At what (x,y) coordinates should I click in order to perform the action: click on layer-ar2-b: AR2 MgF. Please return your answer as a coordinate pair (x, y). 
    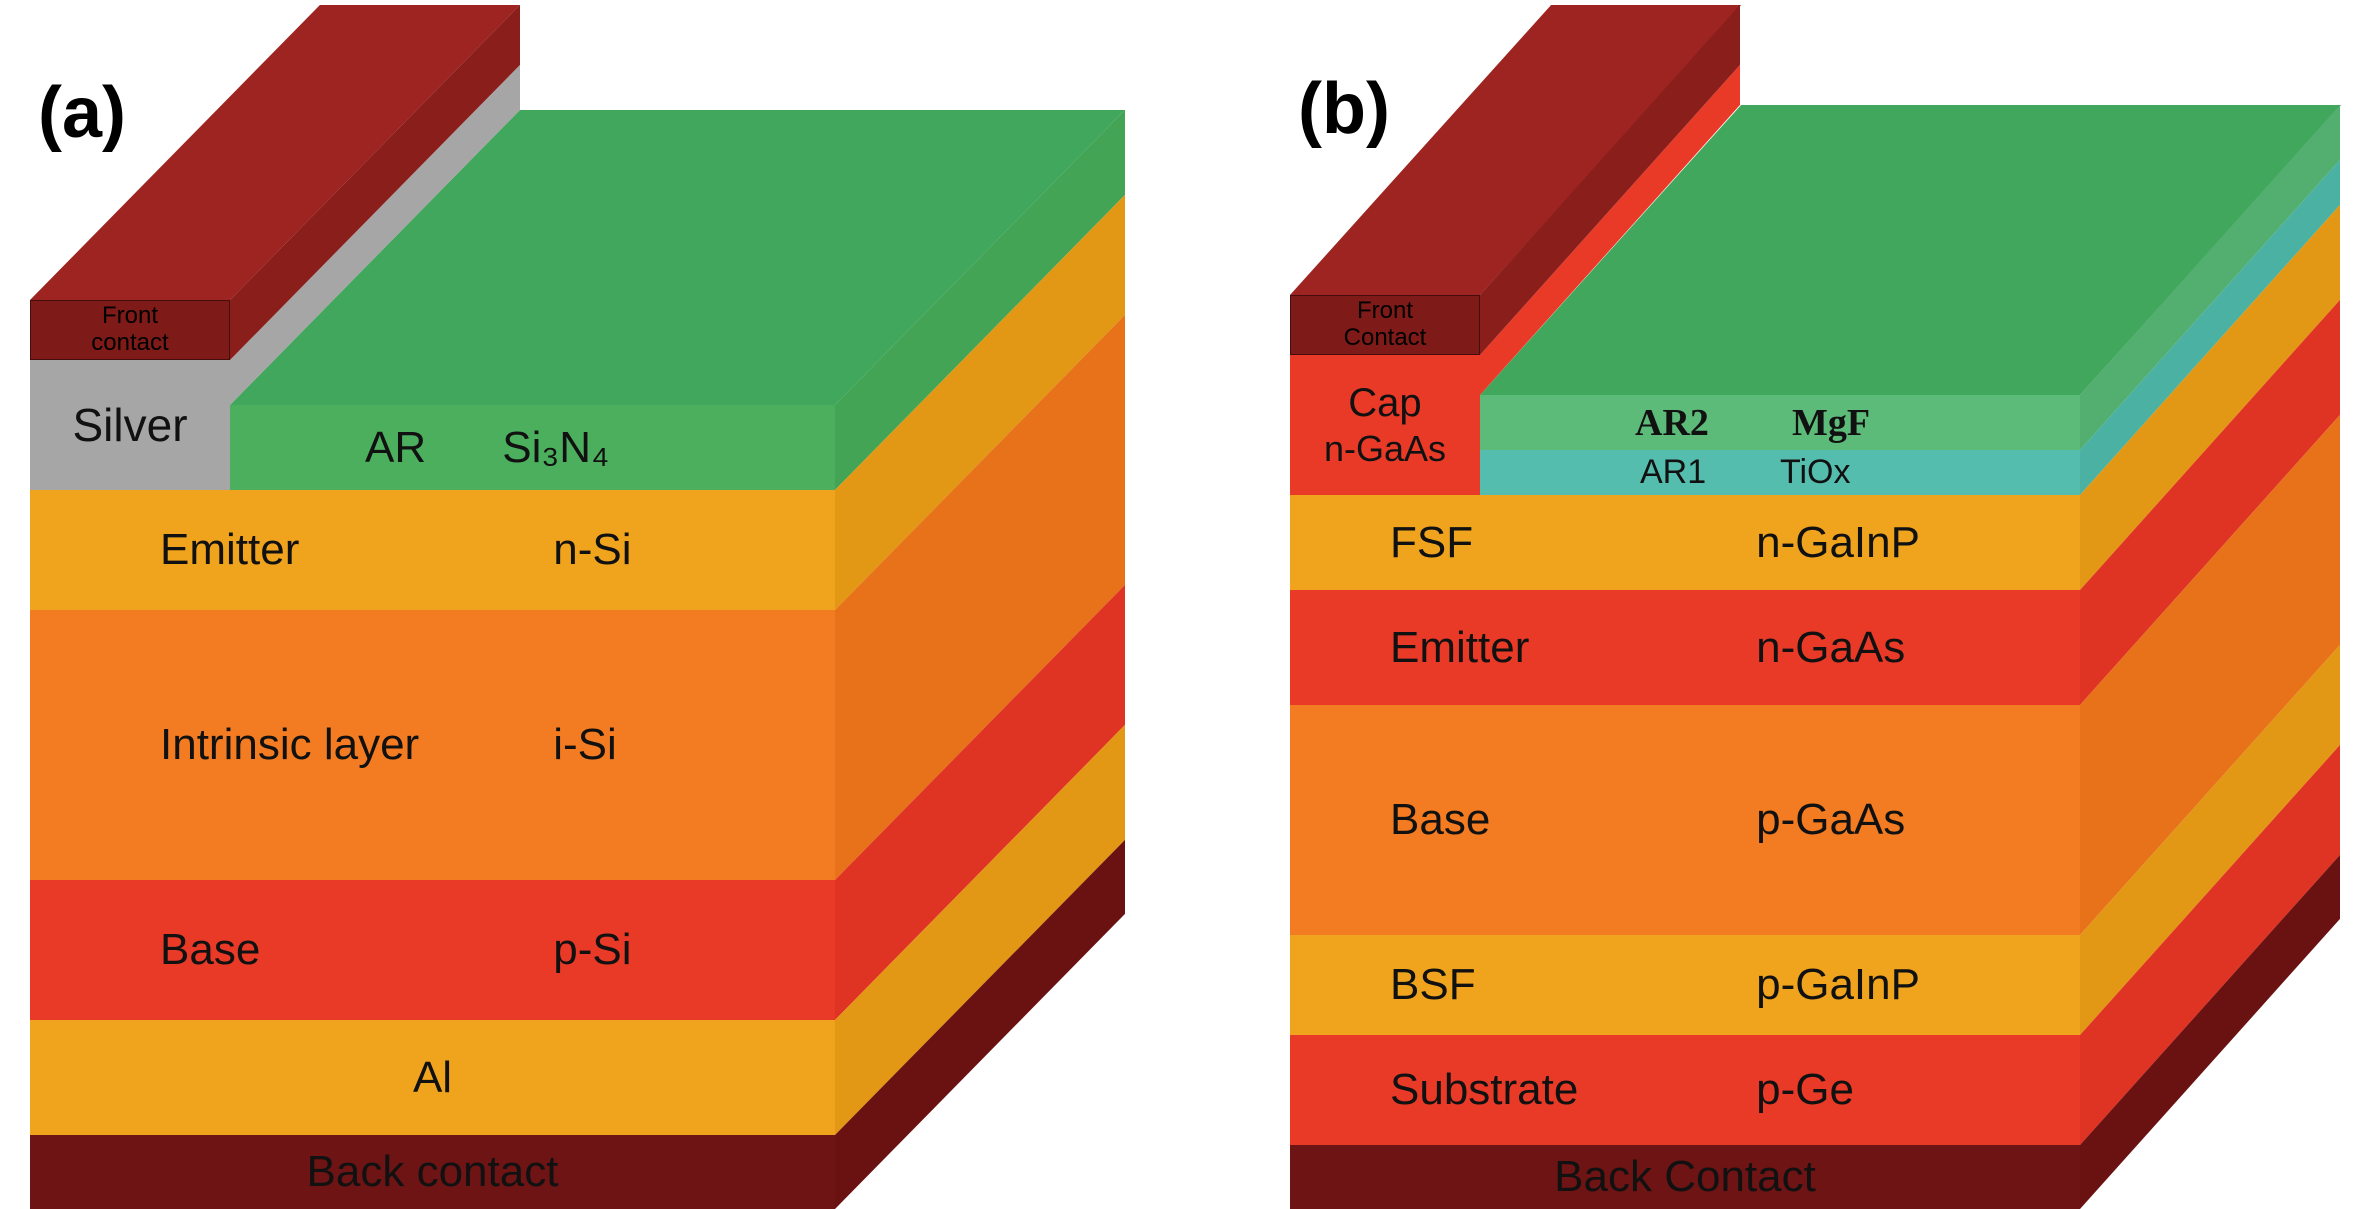
    Looking at the image, I should click on (1780, 422).